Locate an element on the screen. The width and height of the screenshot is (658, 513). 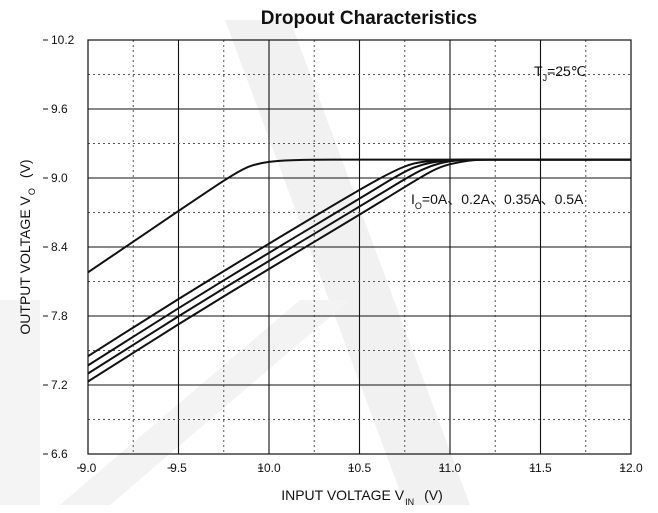
y-tick-label: 6.6 is located at coordinates (59, 454).